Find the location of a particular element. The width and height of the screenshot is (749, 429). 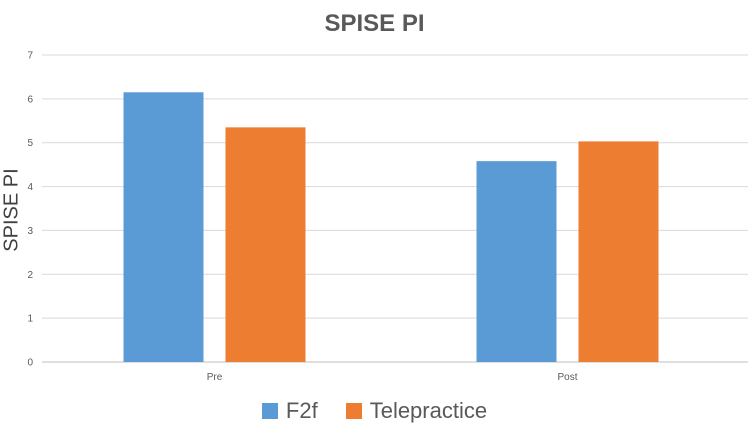

legend-label-f2f: F2f is located at coordinates (301, 410).